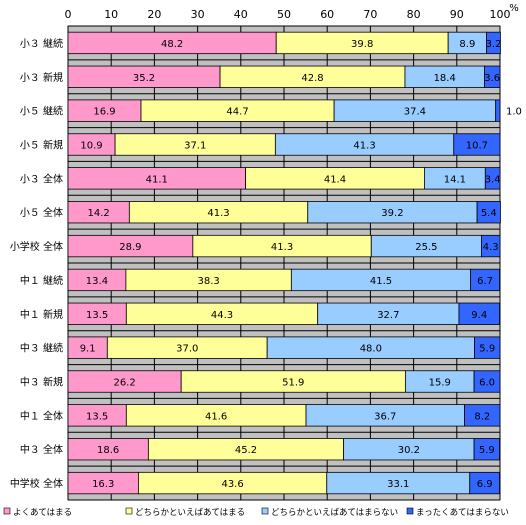 This screenshot has width=526, height=525. I want to click on data-label: 36.7, so click(385, 416).